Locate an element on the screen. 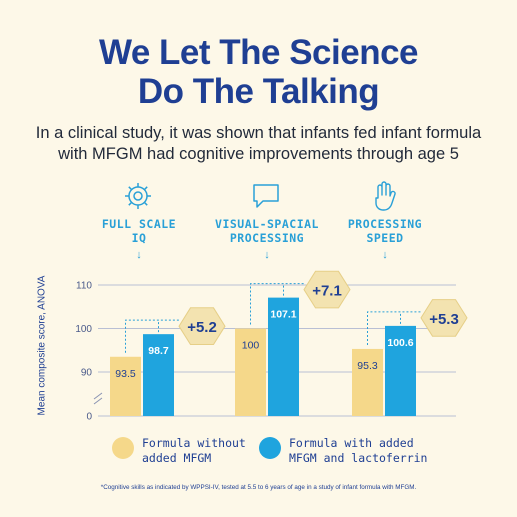 Image resolution: width=517 pixels, height=517 pixels. hand-icon is located at coordinates (385, 196).